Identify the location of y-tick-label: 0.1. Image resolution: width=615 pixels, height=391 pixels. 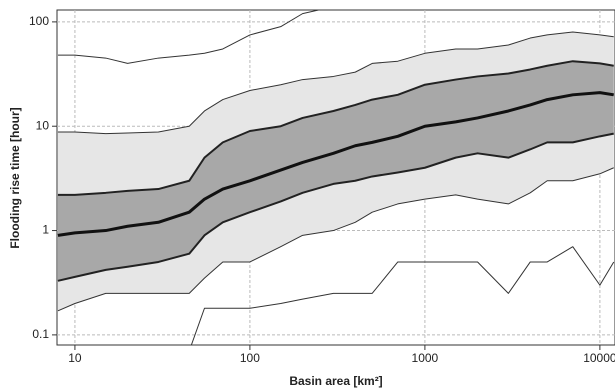
(40, 334).